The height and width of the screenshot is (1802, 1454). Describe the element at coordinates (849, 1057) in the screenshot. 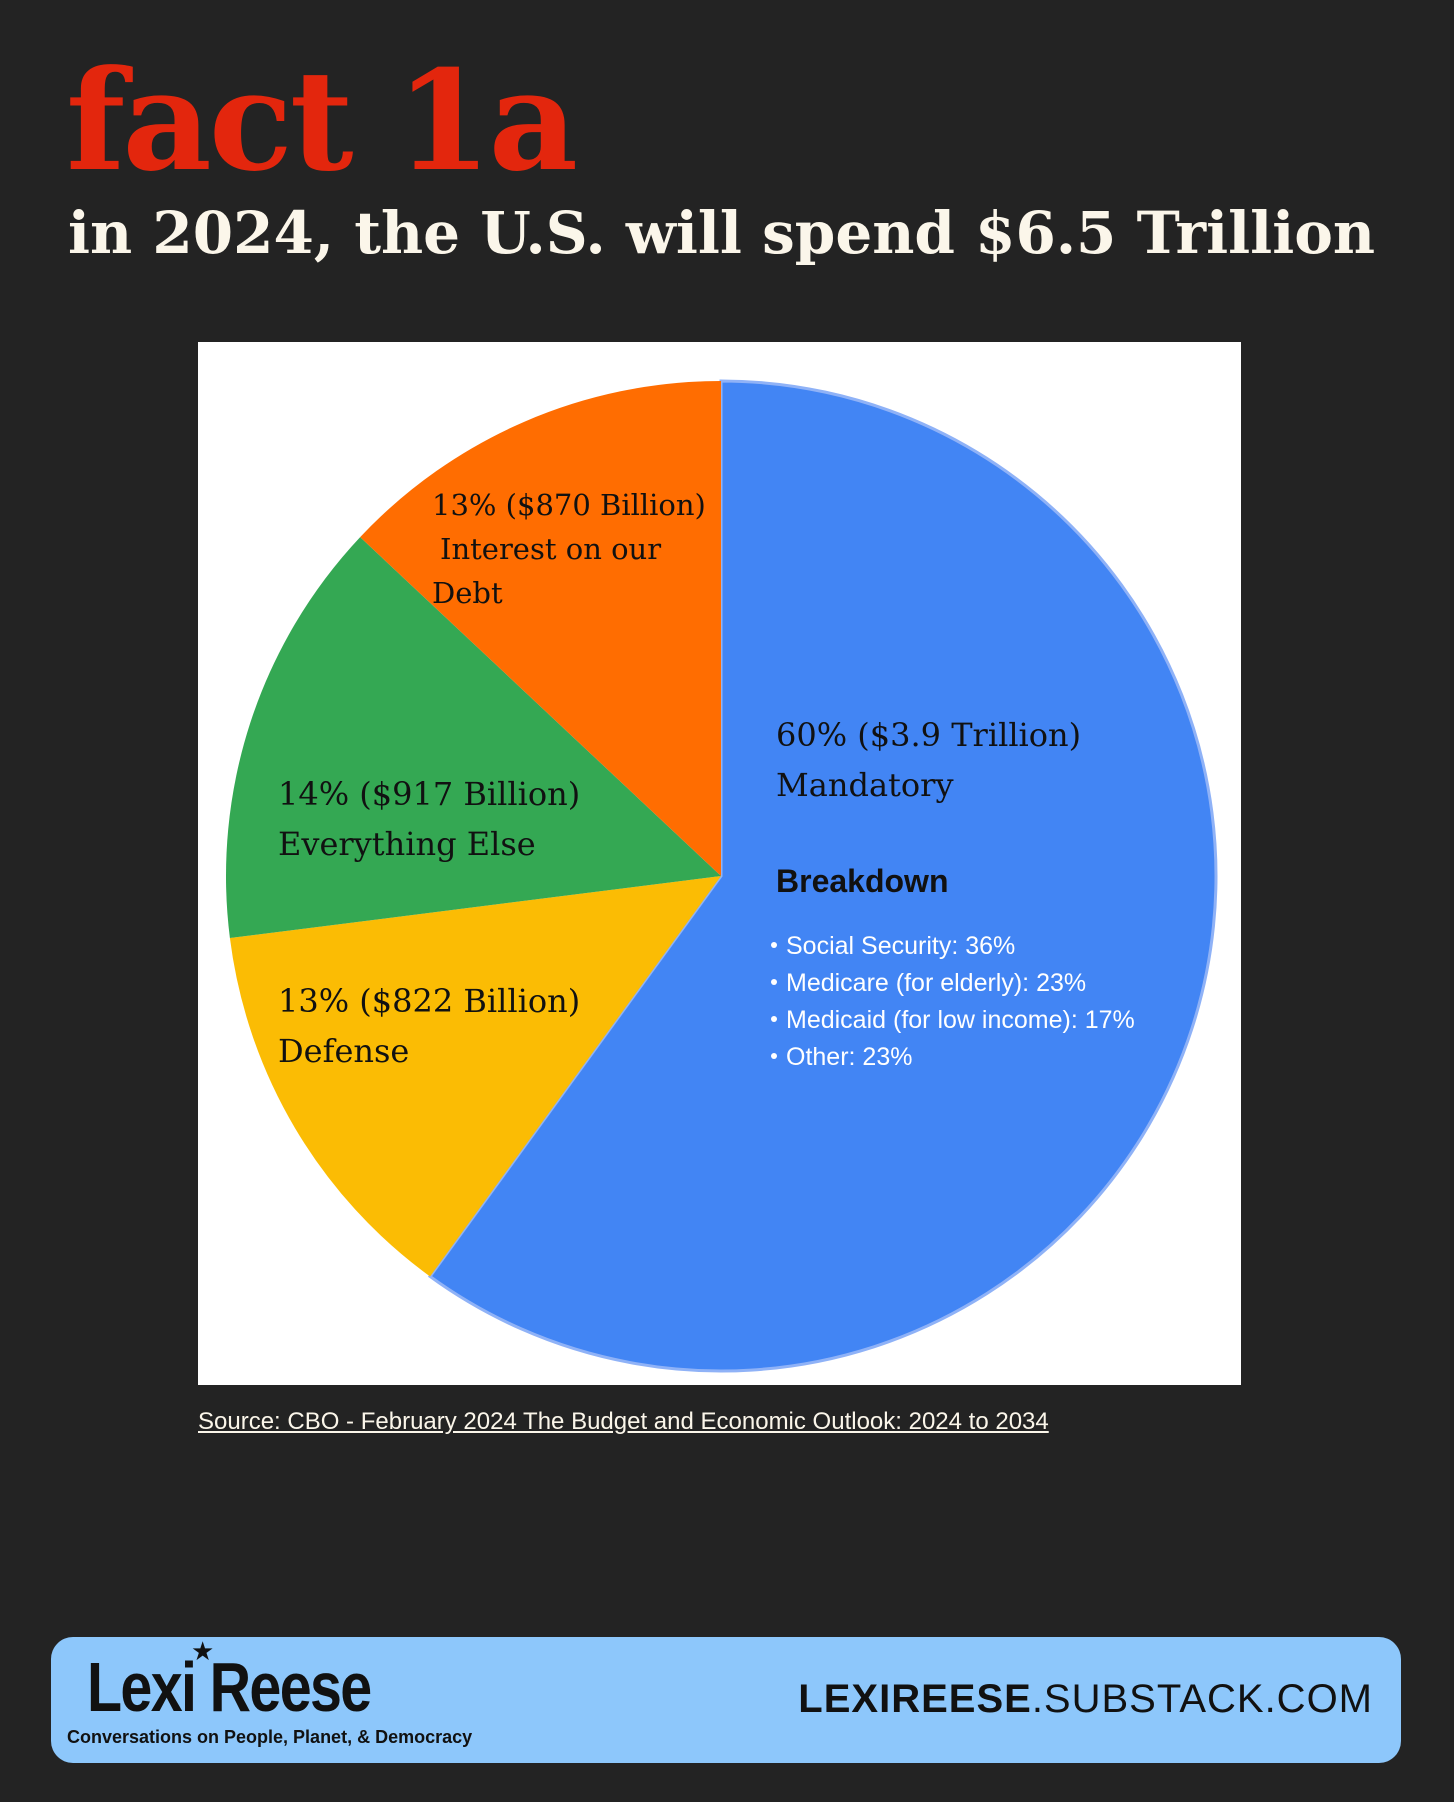

I see `breakdown-item-other: Other: 23%` at that location.